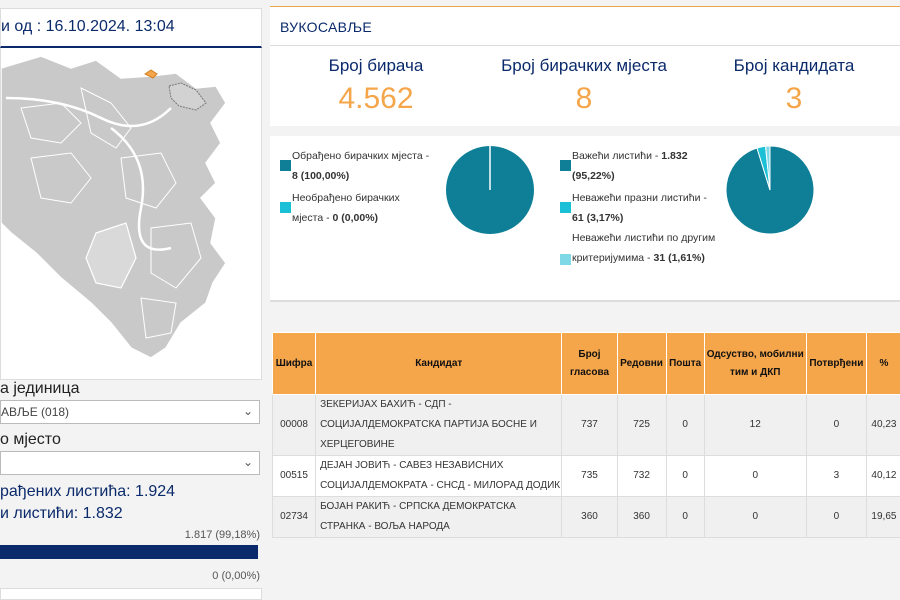 Image resolution: width=900 pixels, height=600 pixels. Describe the element at coordinates (882, 476) in the screenshot. I see `cell-percent: 40,12` at that location.